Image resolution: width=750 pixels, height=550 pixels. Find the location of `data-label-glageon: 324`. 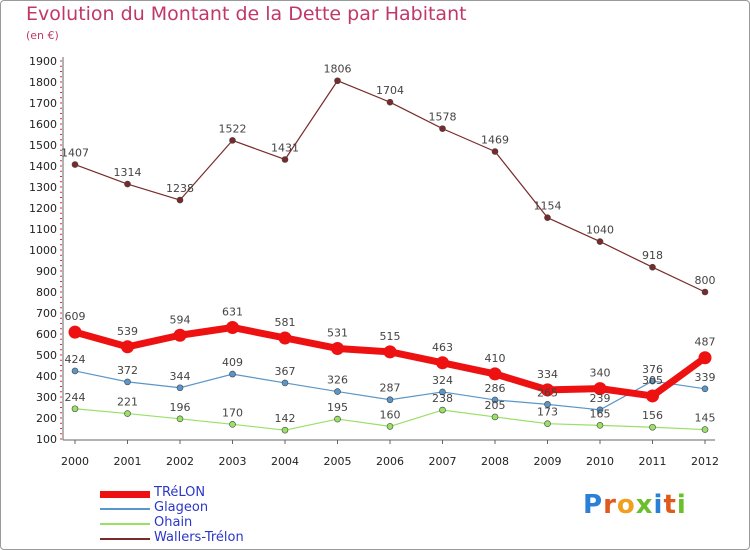

data-label-glageon: 324 is located at coordinates (442, 380).